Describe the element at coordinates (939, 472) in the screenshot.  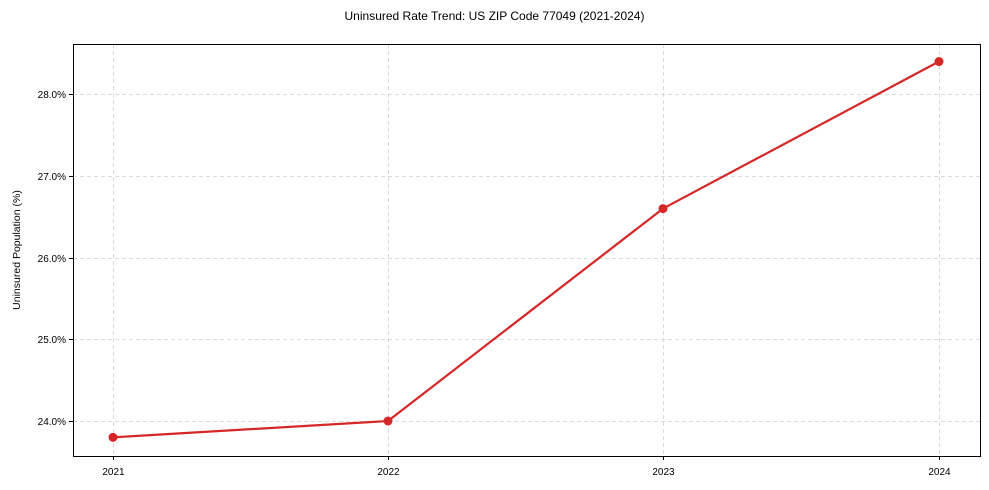
I see `x-tick-label: 2024` at that location.